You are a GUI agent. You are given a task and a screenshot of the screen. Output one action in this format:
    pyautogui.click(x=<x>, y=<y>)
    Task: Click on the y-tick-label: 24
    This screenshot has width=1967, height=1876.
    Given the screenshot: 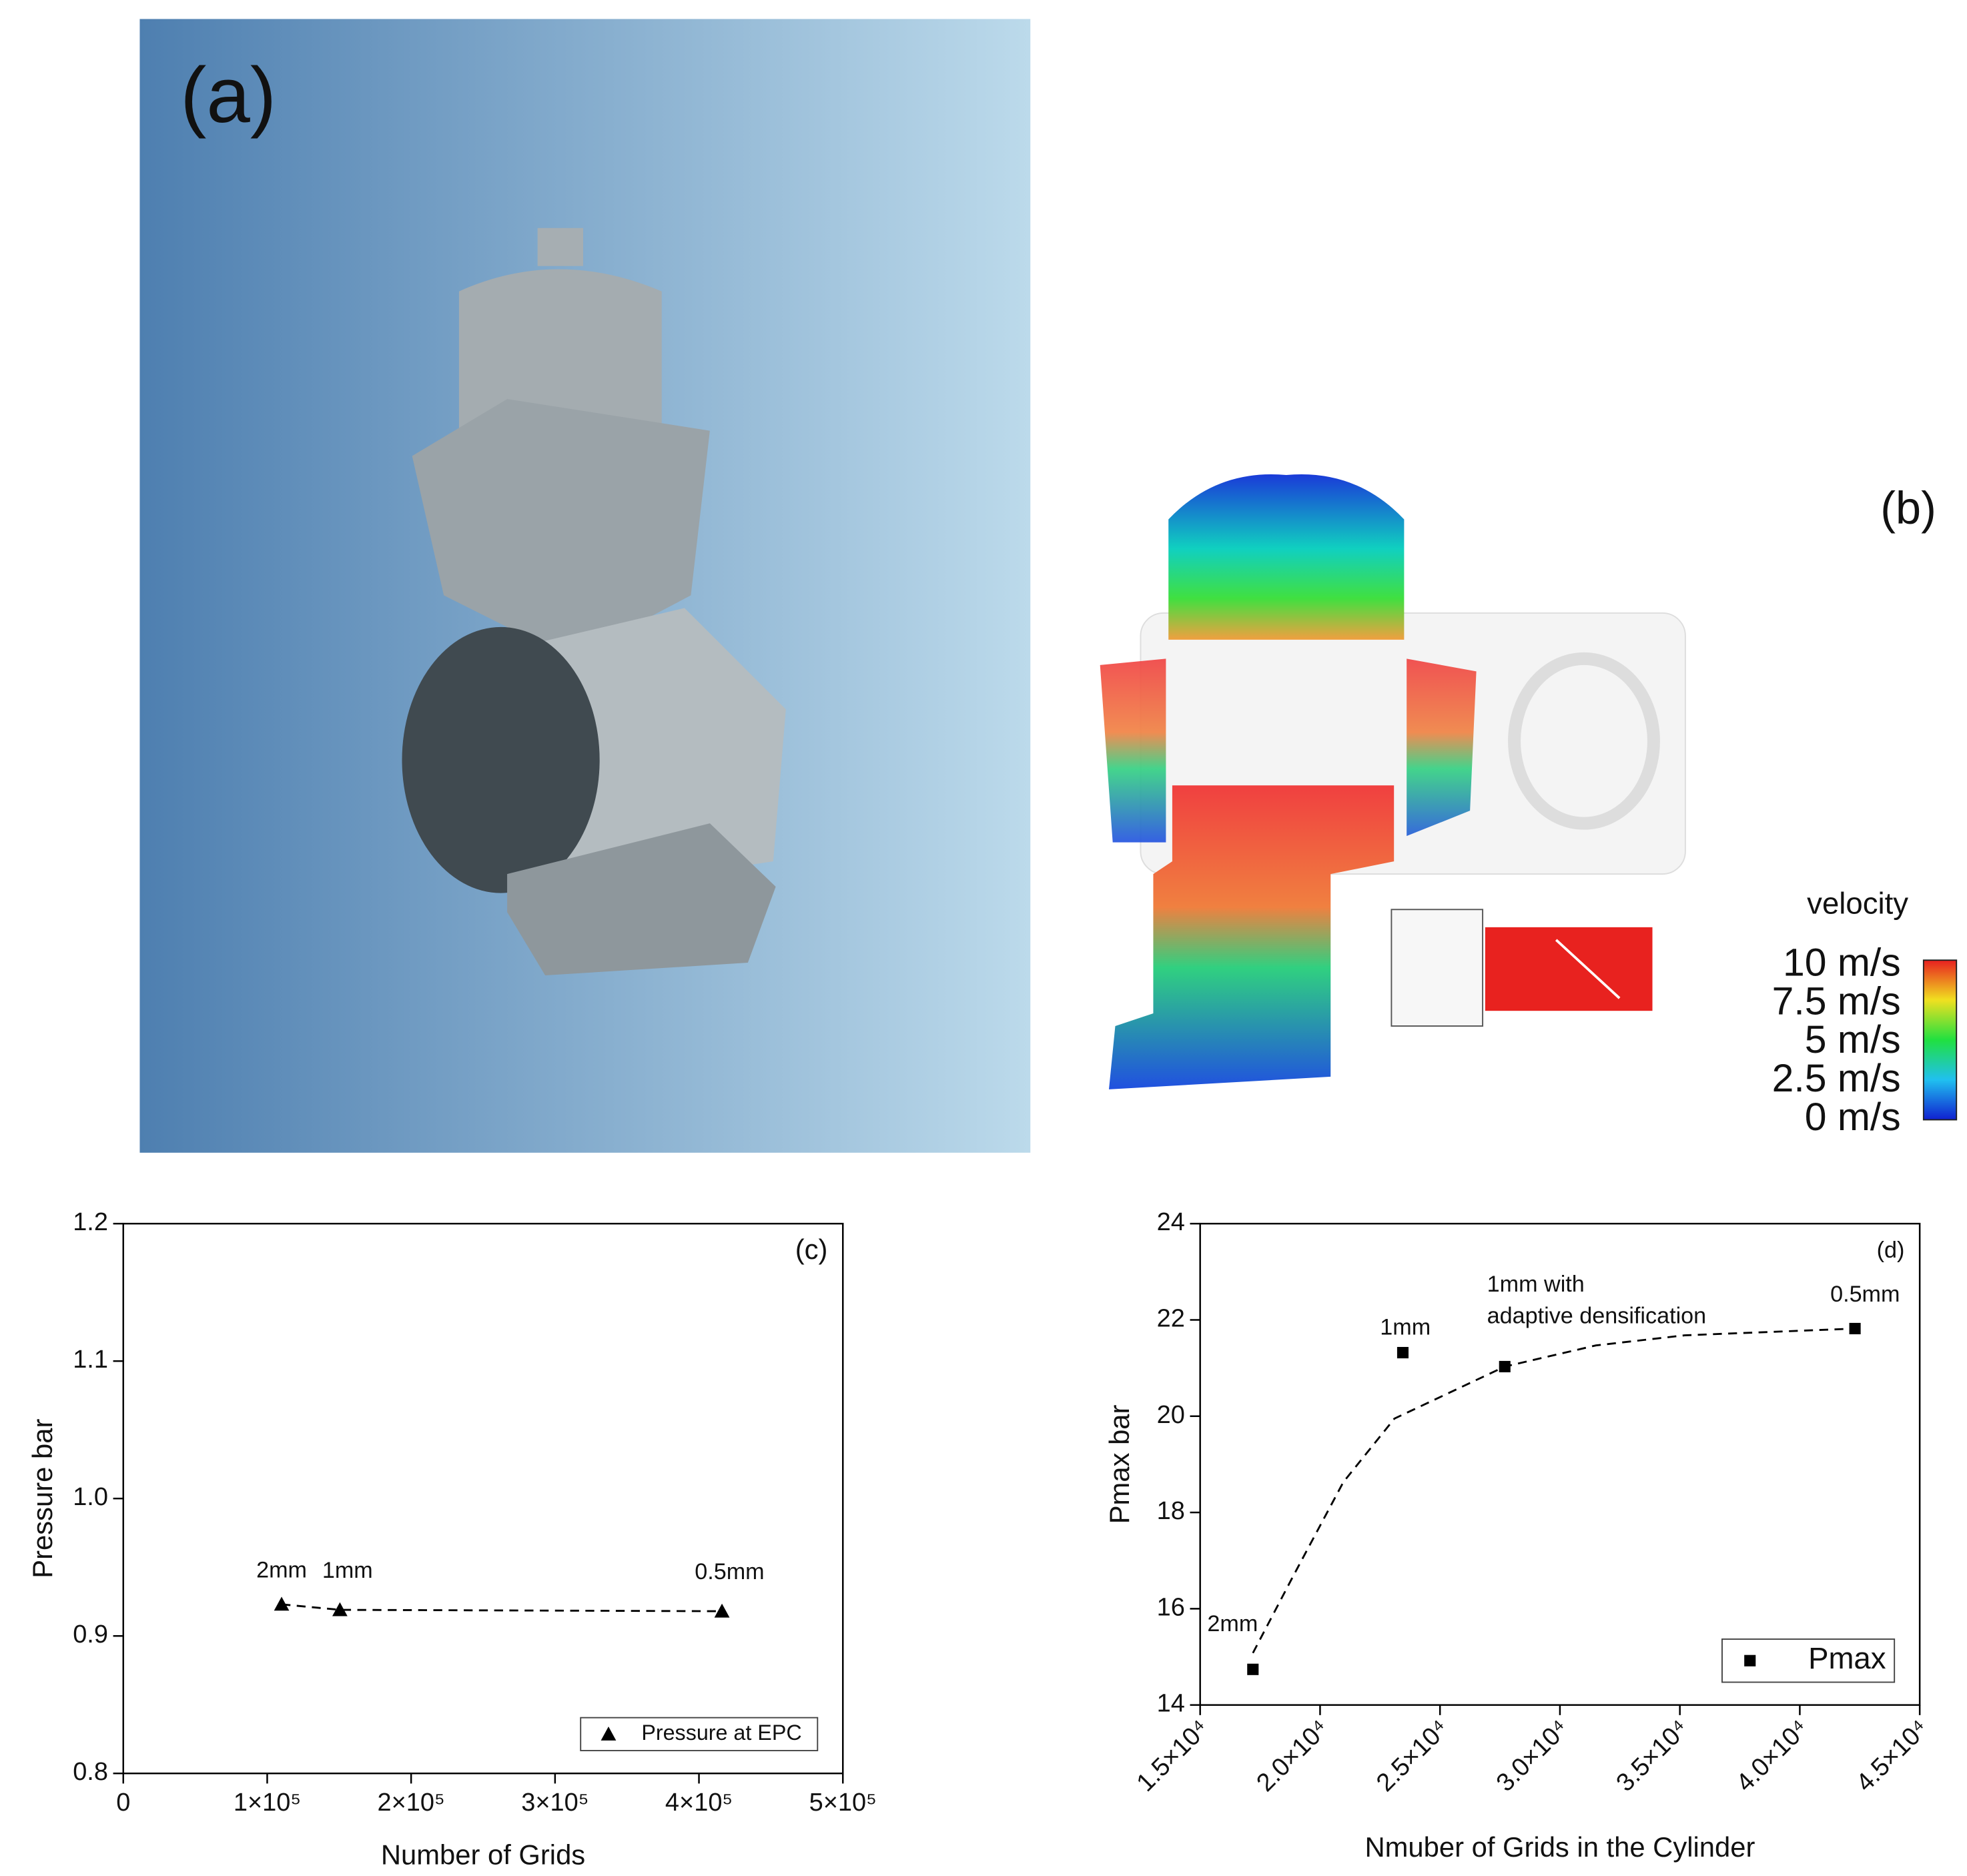 What is the action you would take?
    pyautogui.click(x=1171, y=1222)
    